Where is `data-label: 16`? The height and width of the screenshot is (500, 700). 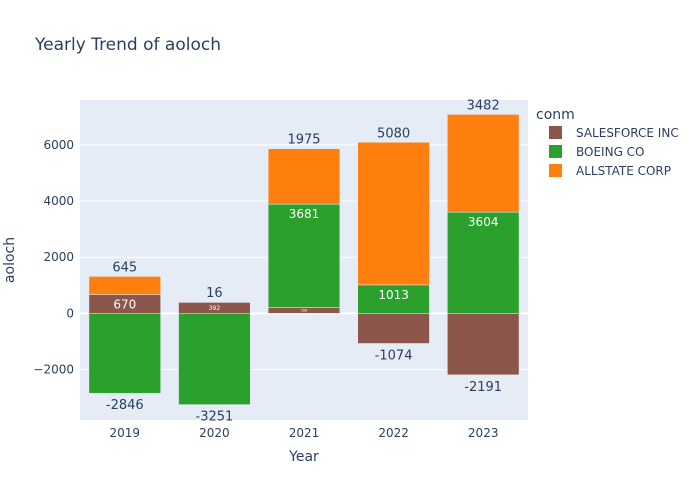 data-label: 16 is located at coordinates (214, 293).